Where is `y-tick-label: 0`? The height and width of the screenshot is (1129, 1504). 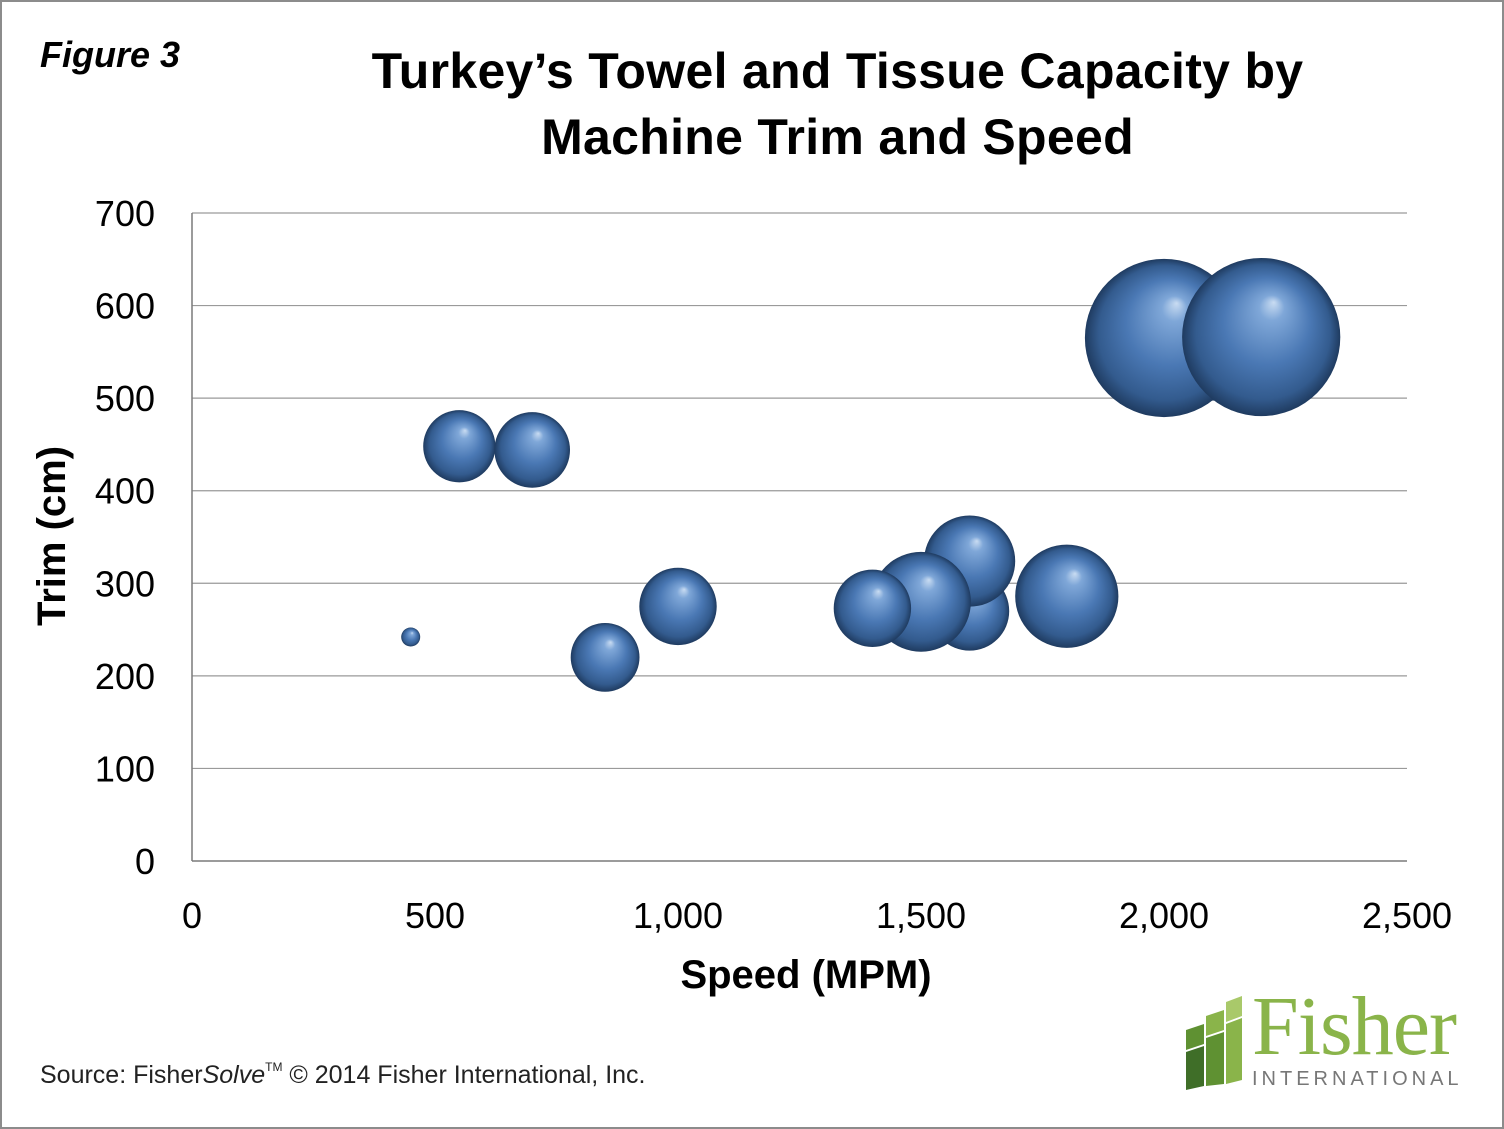 y-tick-label: 0 is located at coordinates (145, 861).